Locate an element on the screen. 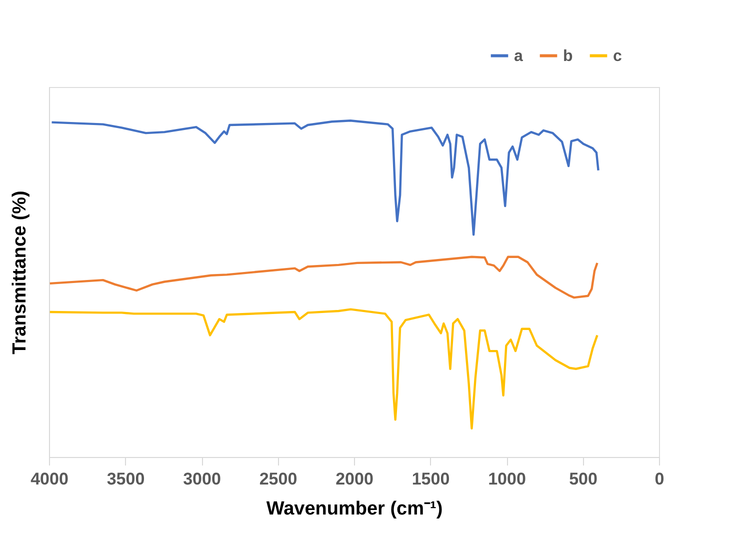 The height and width of the screenshot is (533, 729). x-tick-label: 0 is located at coordinates (659, 479).